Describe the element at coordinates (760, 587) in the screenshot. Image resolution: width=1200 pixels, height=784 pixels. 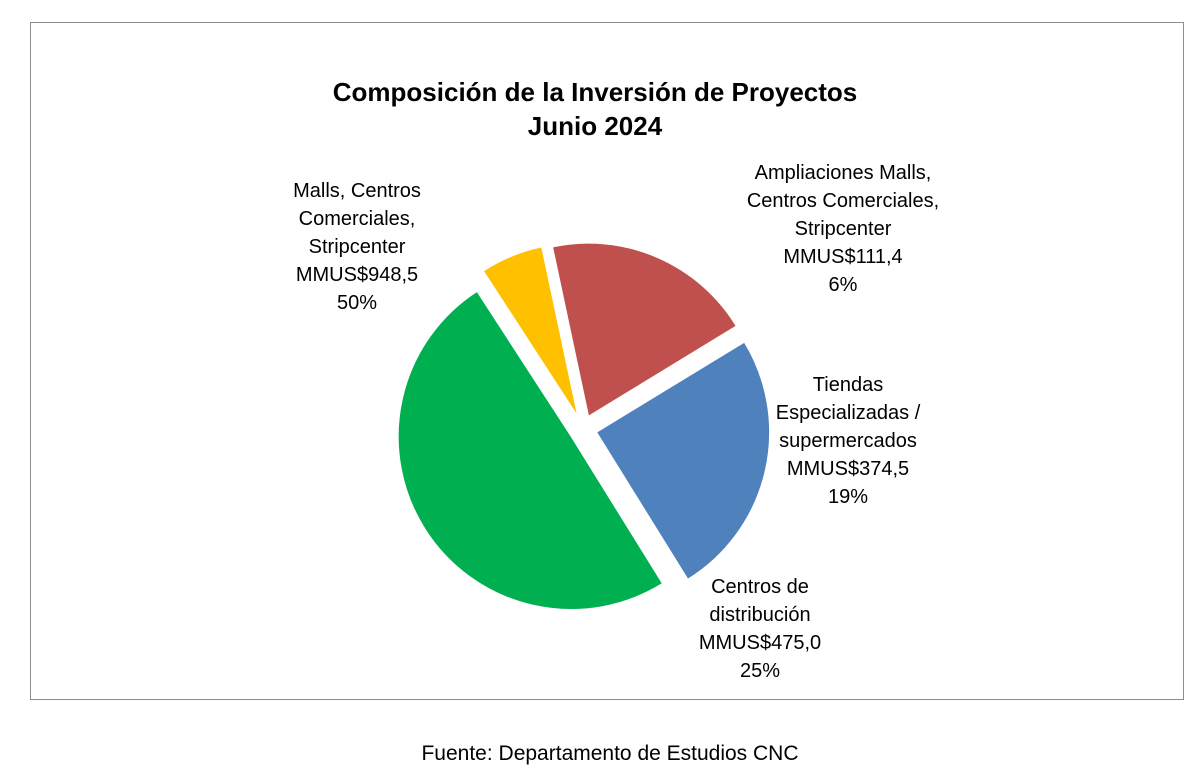
I see `slice-name-line: Centros de` at that location.